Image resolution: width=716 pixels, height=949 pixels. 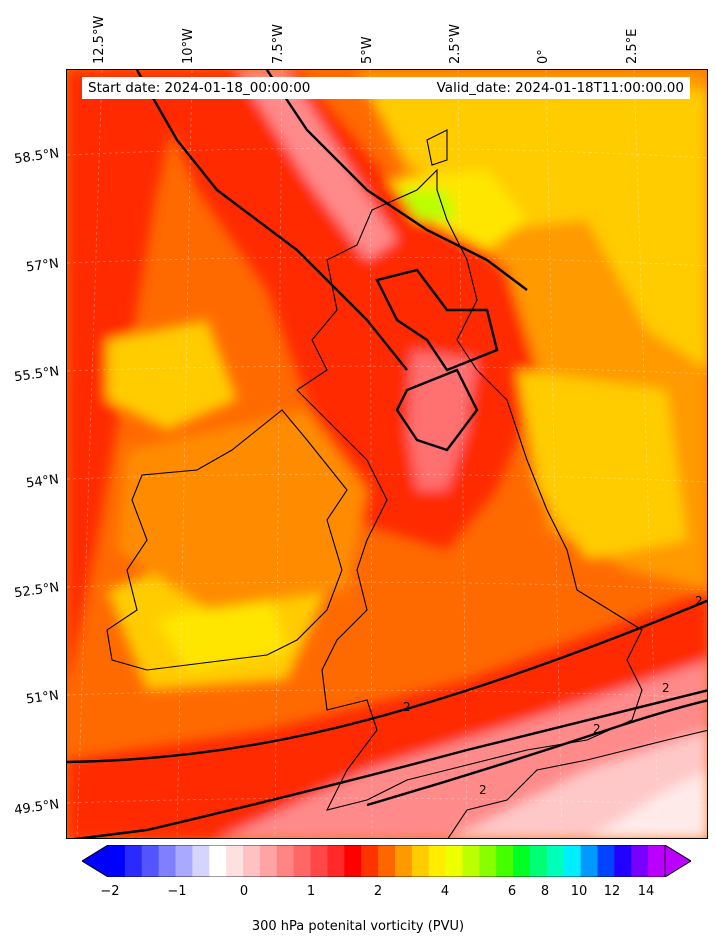 What do you see at coordinates (545, 891) in the screenshot?
I see `colorbar-tick: 8` at bounding box center [545, 891].